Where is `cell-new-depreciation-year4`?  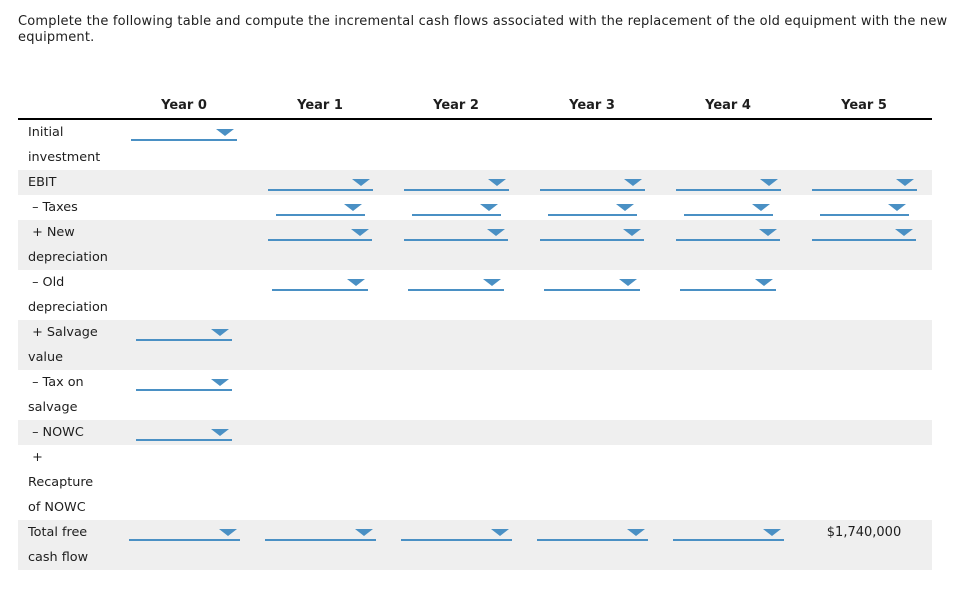 cell-new-depreciation-year4 is located at coordinates (728, 245).